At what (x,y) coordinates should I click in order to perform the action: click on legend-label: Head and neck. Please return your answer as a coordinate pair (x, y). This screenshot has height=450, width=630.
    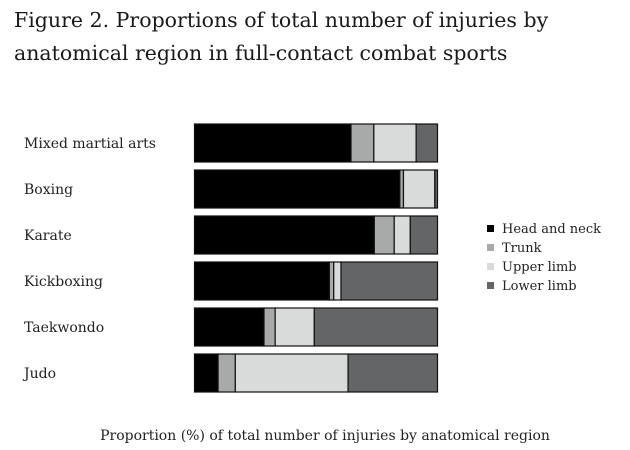
    Looking at the image, I should click on (551, 229).